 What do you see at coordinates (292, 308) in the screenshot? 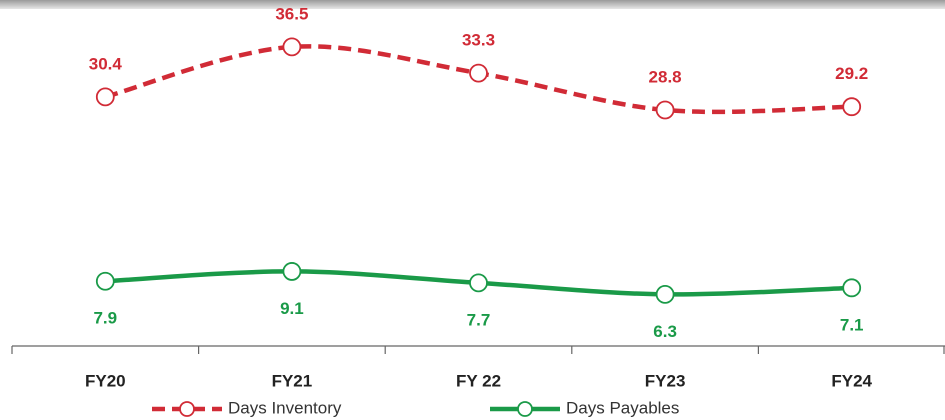
I see `data-label: 9.1` at bounding box center [292, 308].